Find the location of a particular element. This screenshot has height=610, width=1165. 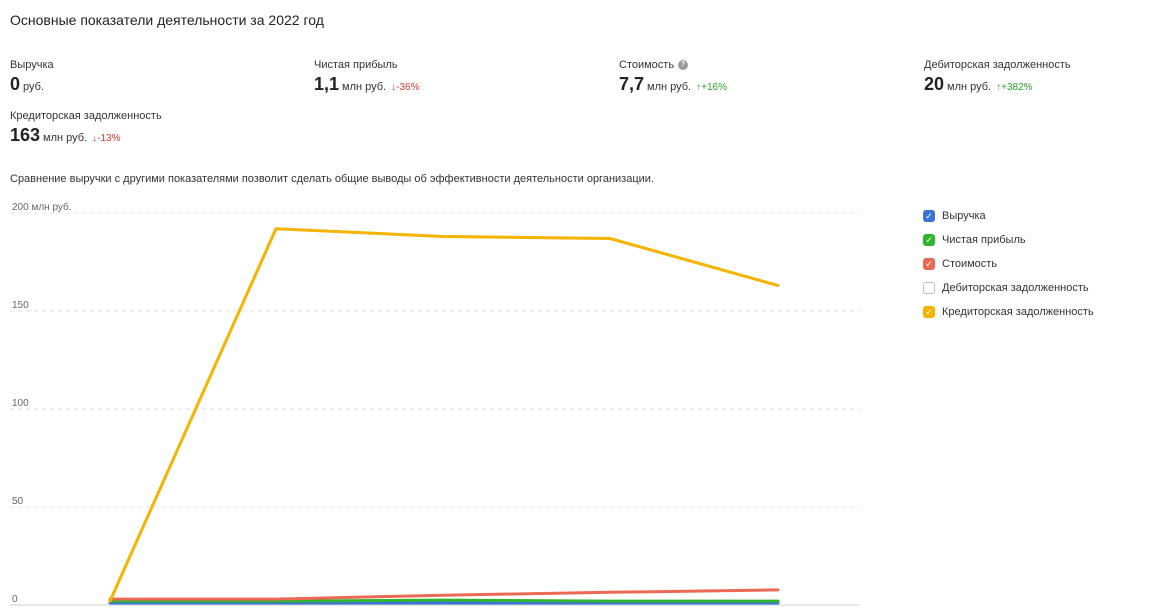

metric-change: ↑+382% is located at coordinates (1014, 87).